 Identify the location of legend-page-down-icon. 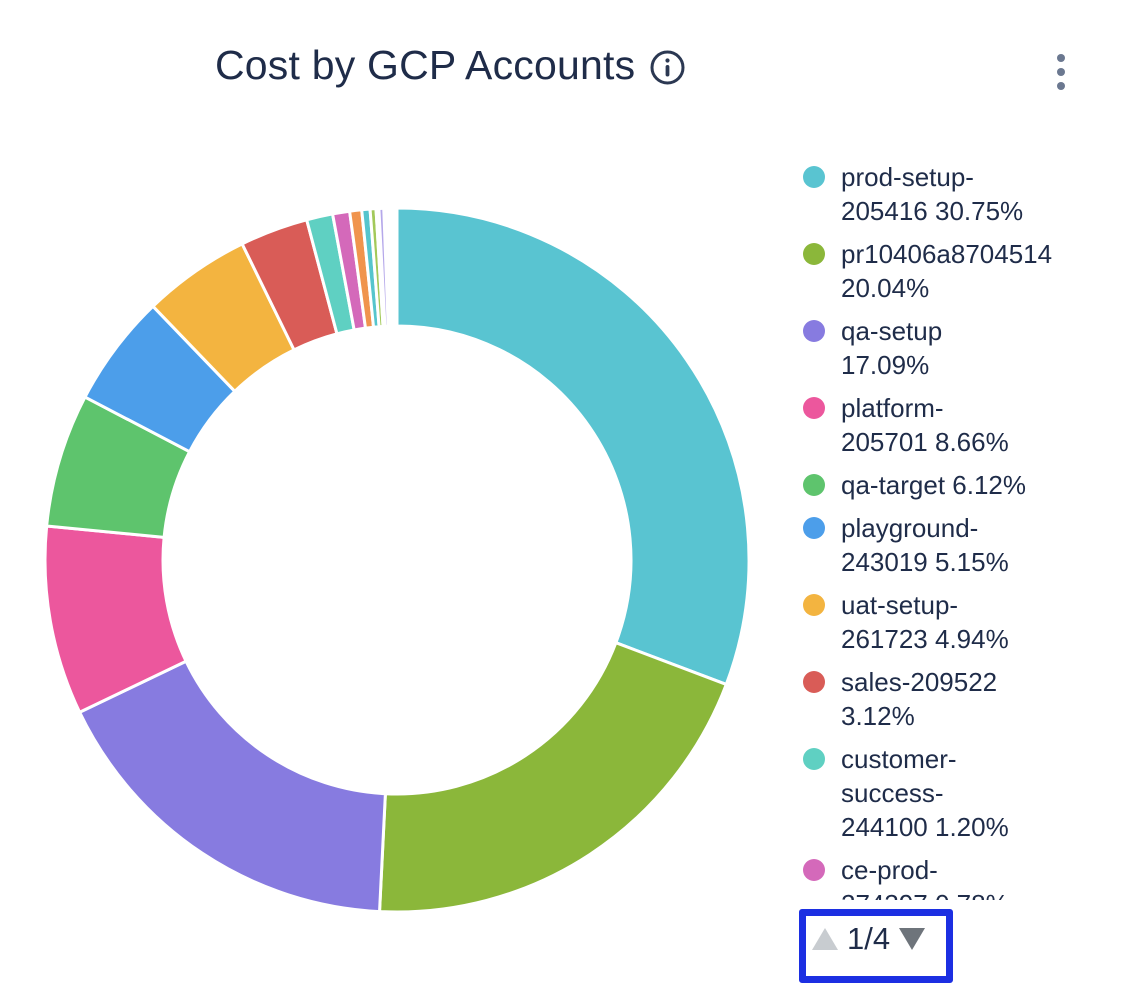
(912, 939).